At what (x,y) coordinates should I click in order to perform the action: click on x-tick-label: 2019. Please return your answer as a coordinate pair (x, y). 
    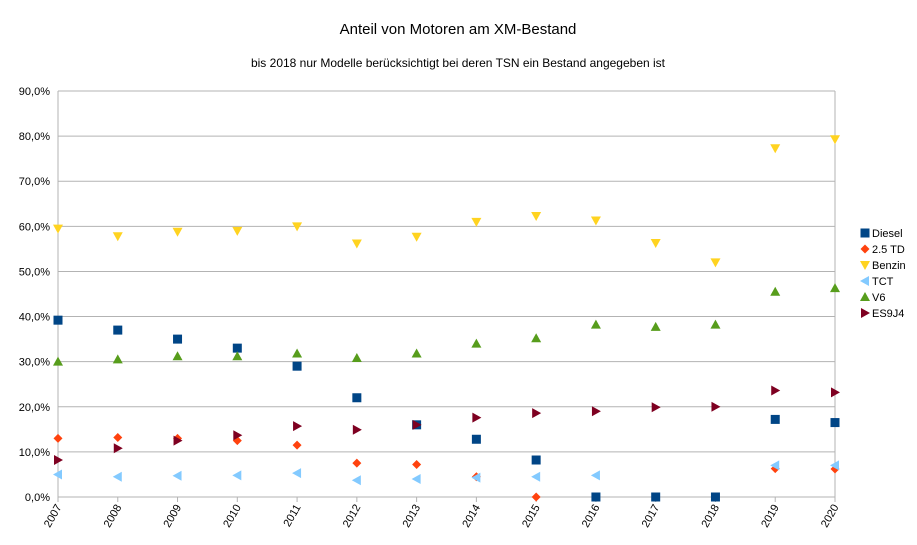
    Looking at the image, I should click on (770, 516).